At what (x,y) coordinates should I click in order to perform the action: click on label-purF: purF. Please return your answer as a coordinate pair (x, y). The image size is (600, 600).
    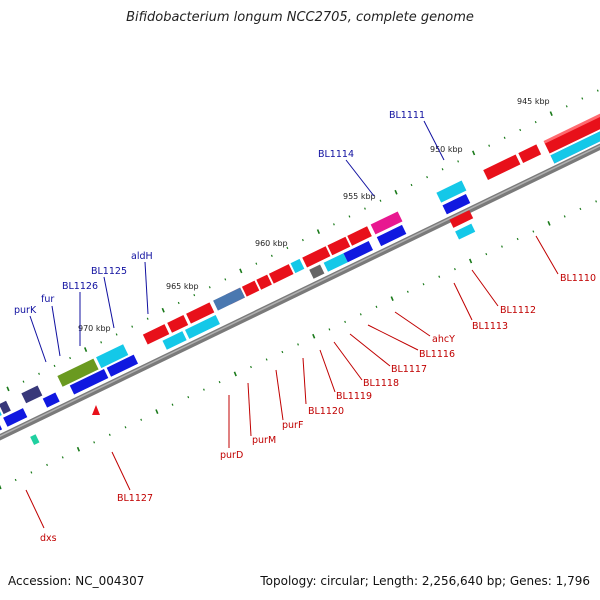
    Looking at the image, I should click on (292, 425).